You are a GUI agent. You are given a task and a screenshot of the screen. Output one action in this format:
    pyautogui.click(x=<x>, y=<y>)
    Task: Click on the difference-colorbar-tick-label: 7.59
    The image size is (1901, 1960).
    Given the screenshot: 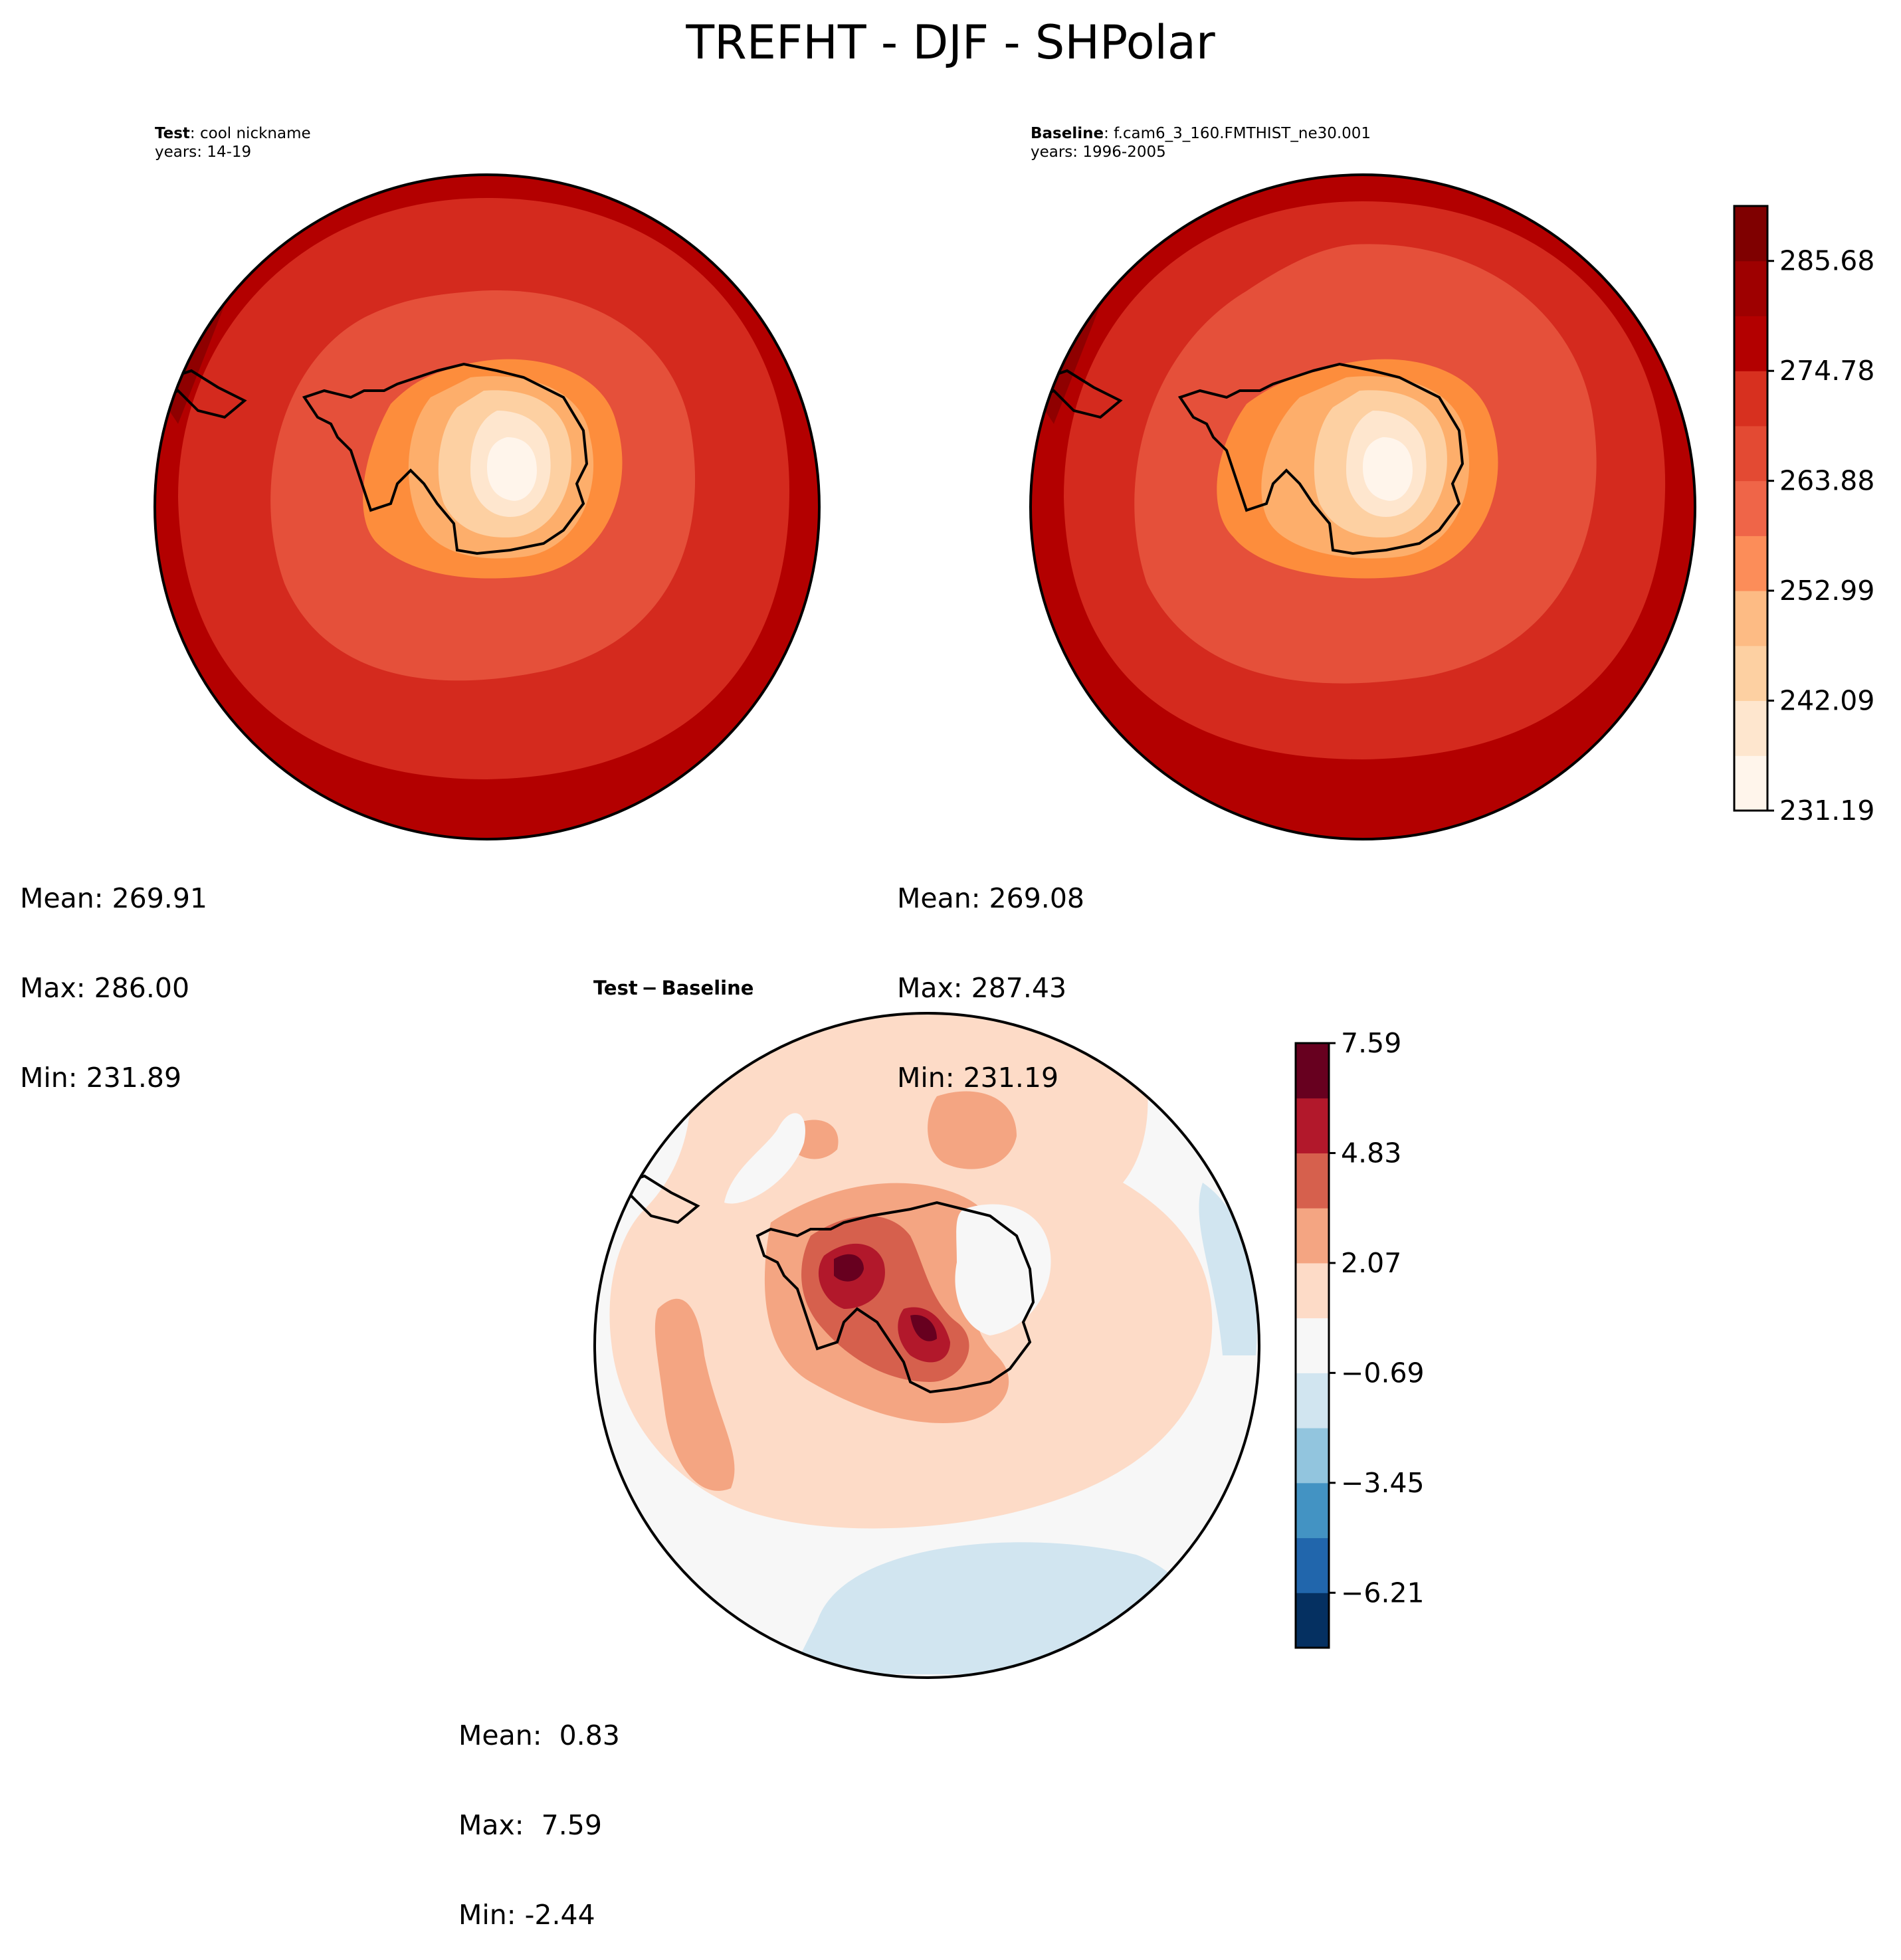 What is the action you would take?
    pyautogui.click(x=1371, y=1043)
    